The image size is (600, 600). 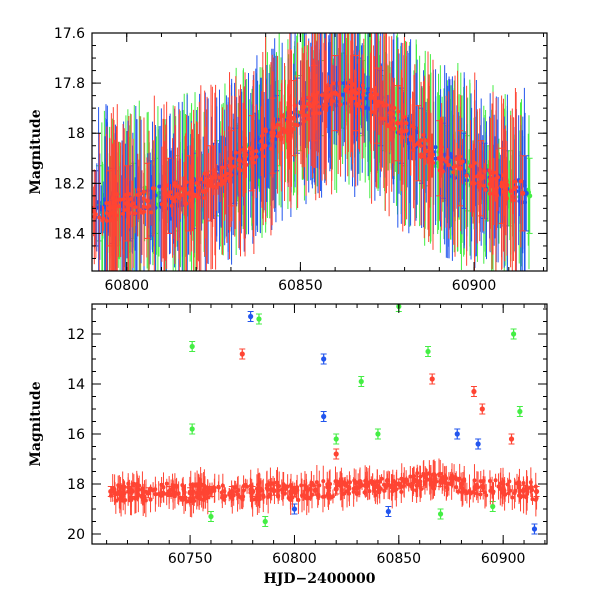 What do you see at coordinates (474, 286) in the screenshot?
I see `x-tick-label: 60900` at bounding box center [474, 286].